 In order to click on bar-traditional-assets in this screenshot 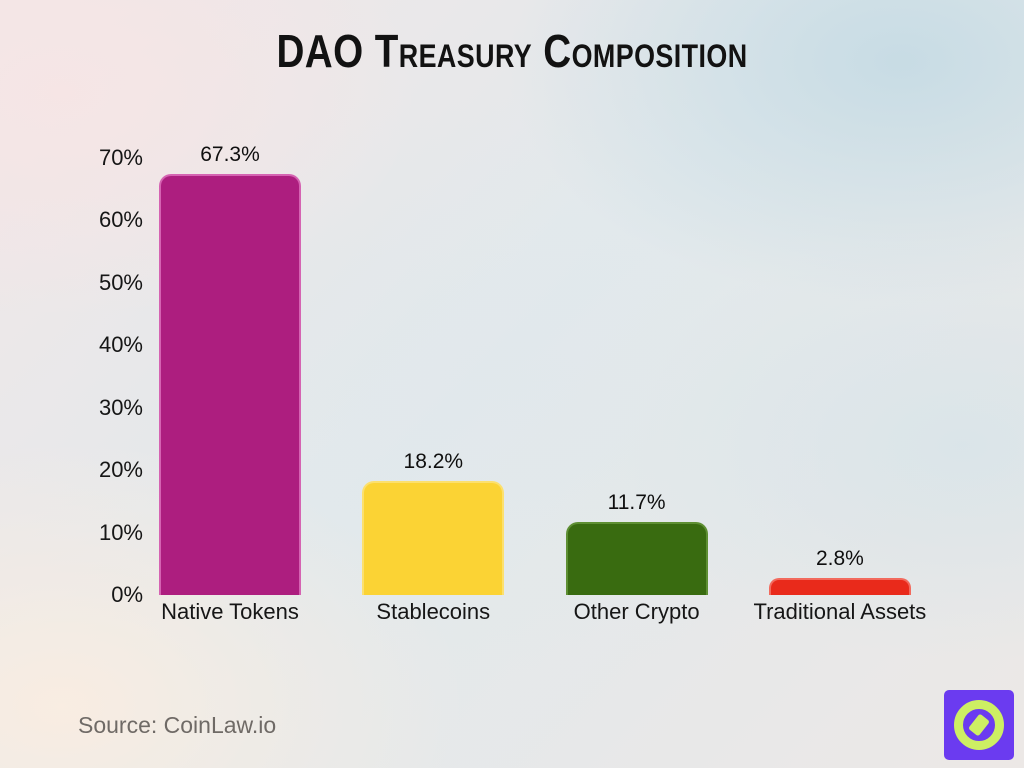, I will do `click(839, 586)`.